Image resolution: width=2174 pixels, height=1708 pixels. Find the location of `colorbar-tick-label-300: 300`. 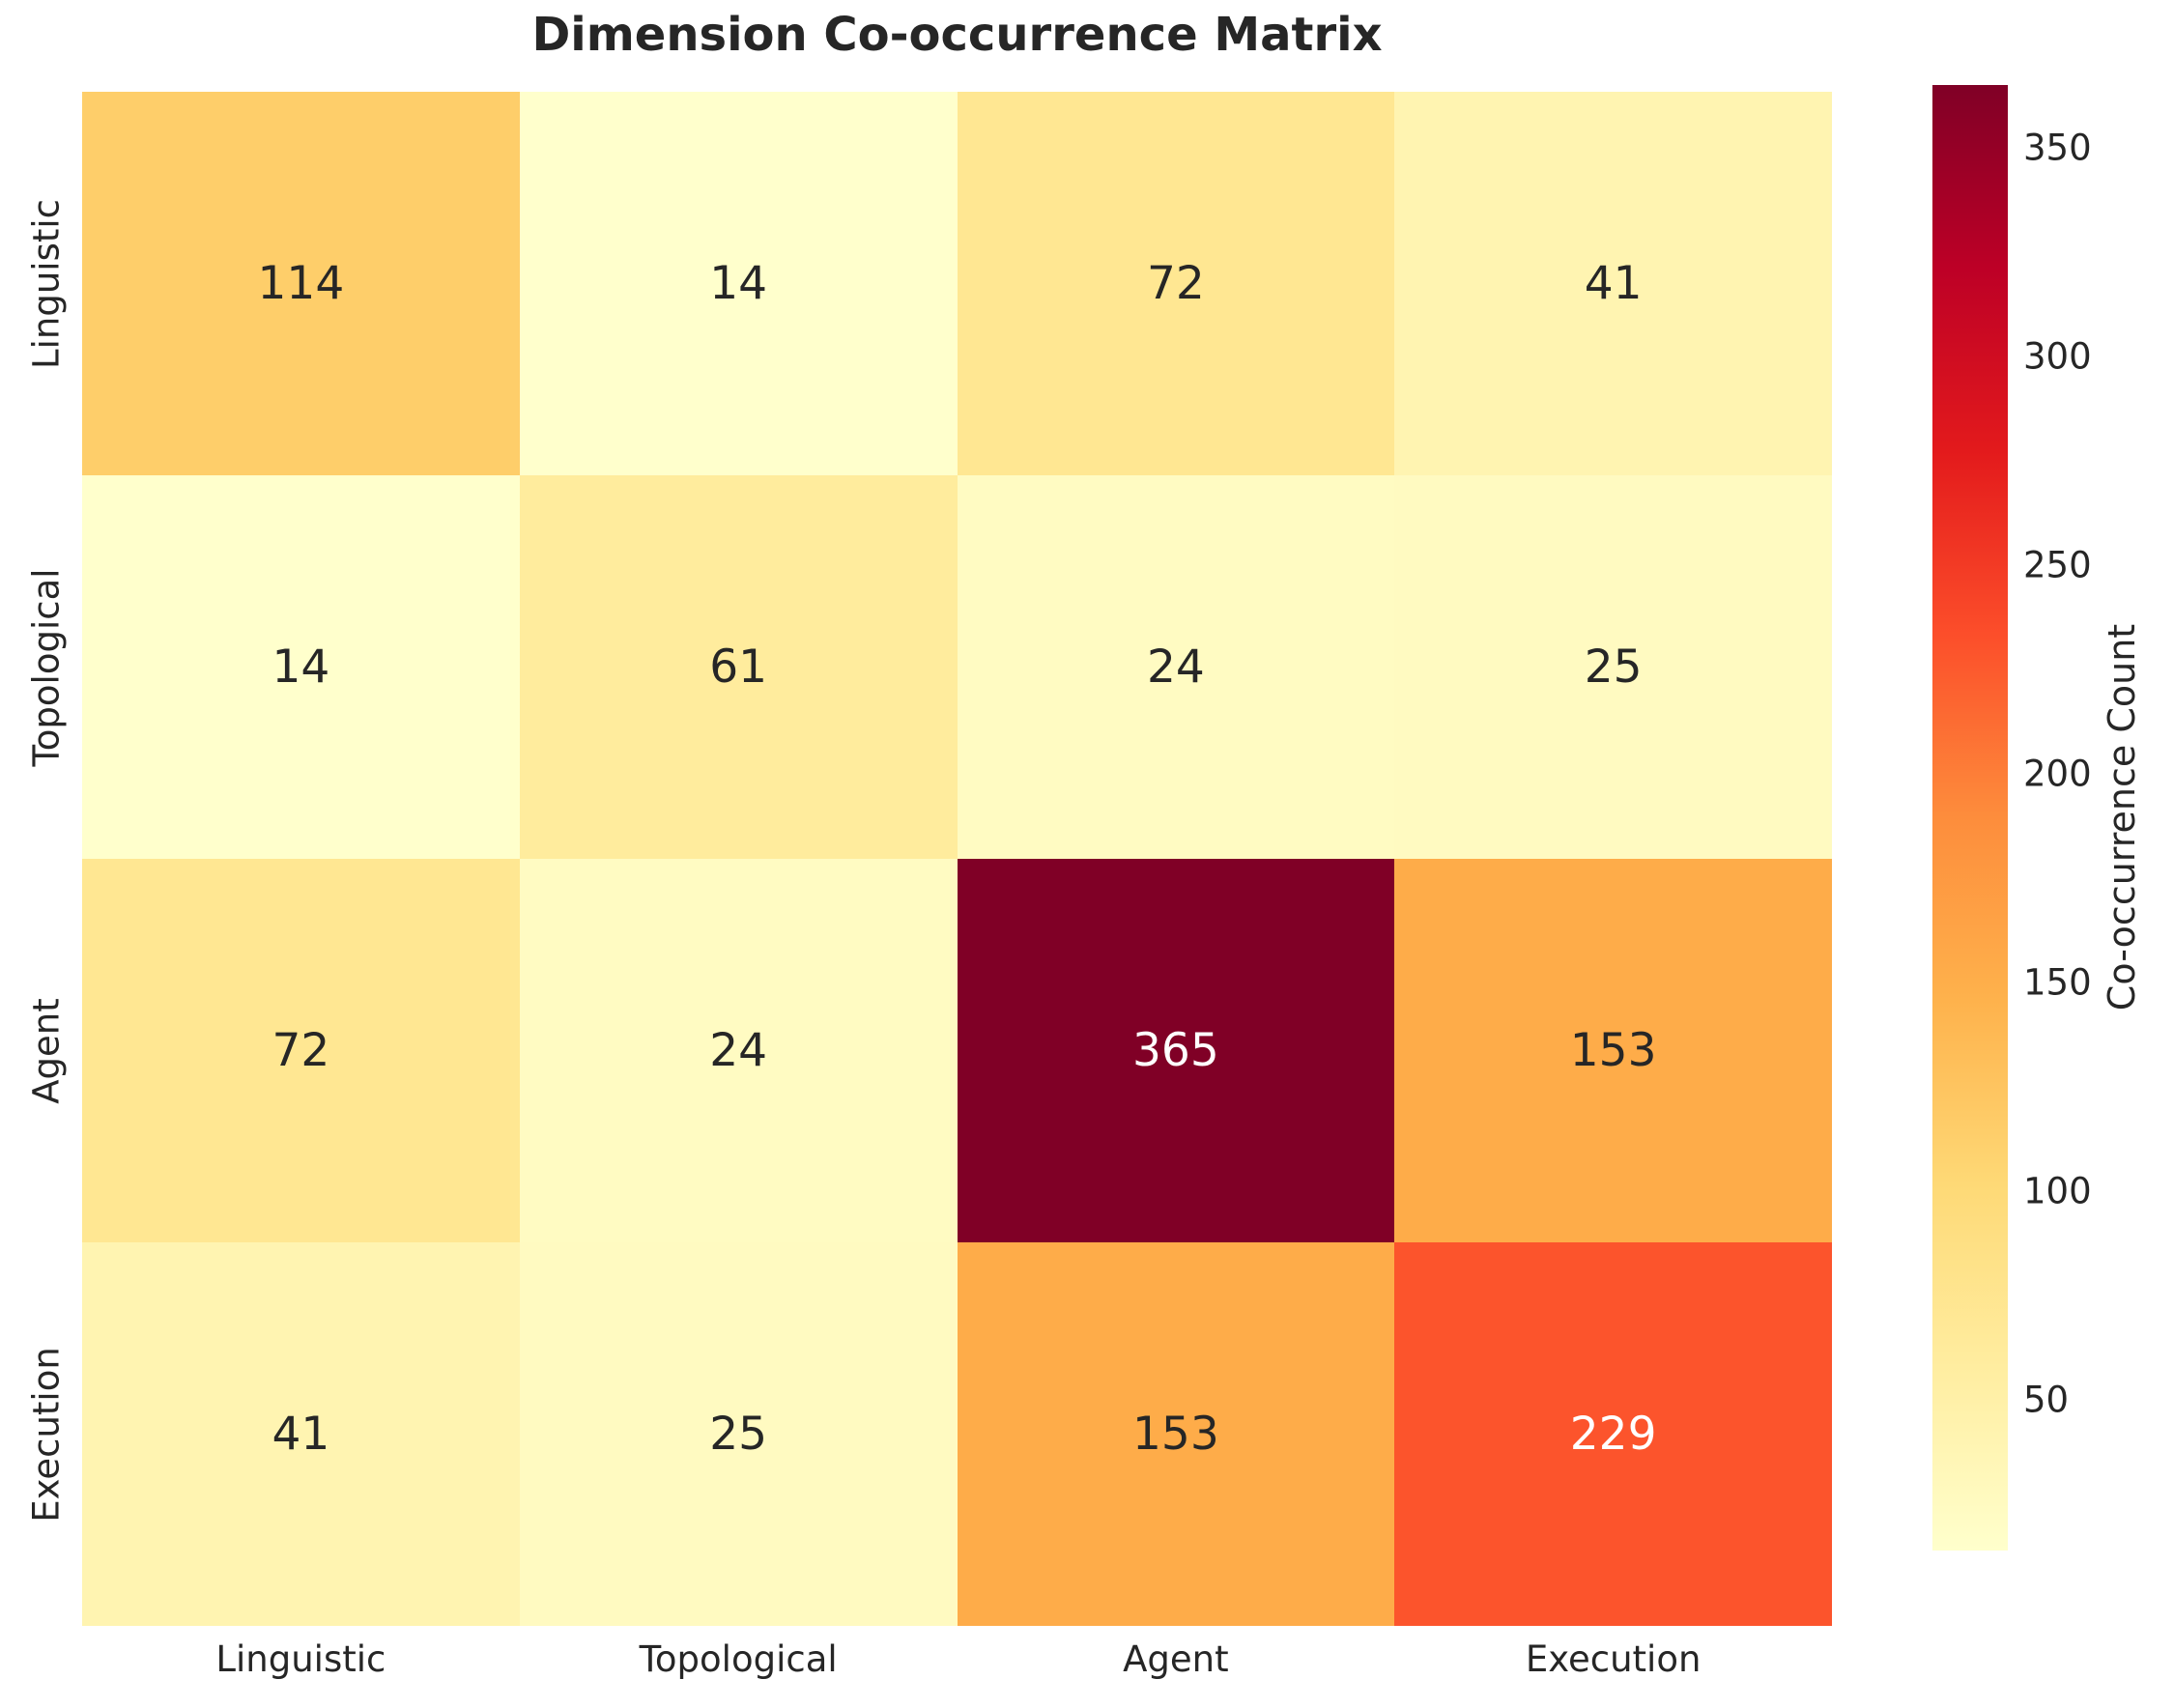

colorbar-tick-label-300: 300 is located at coordinates (2057, 356).